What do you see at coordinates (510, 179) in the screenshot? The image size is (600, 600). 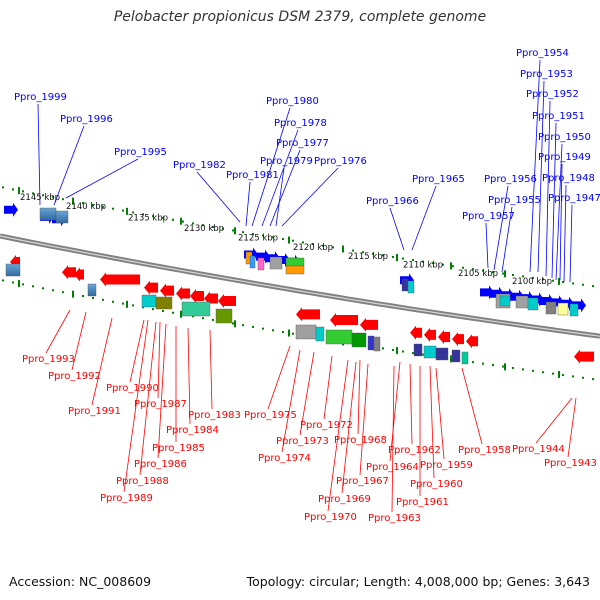 I see `plus-gene-label: Ppro_1956` at bounding box center [510, 179].